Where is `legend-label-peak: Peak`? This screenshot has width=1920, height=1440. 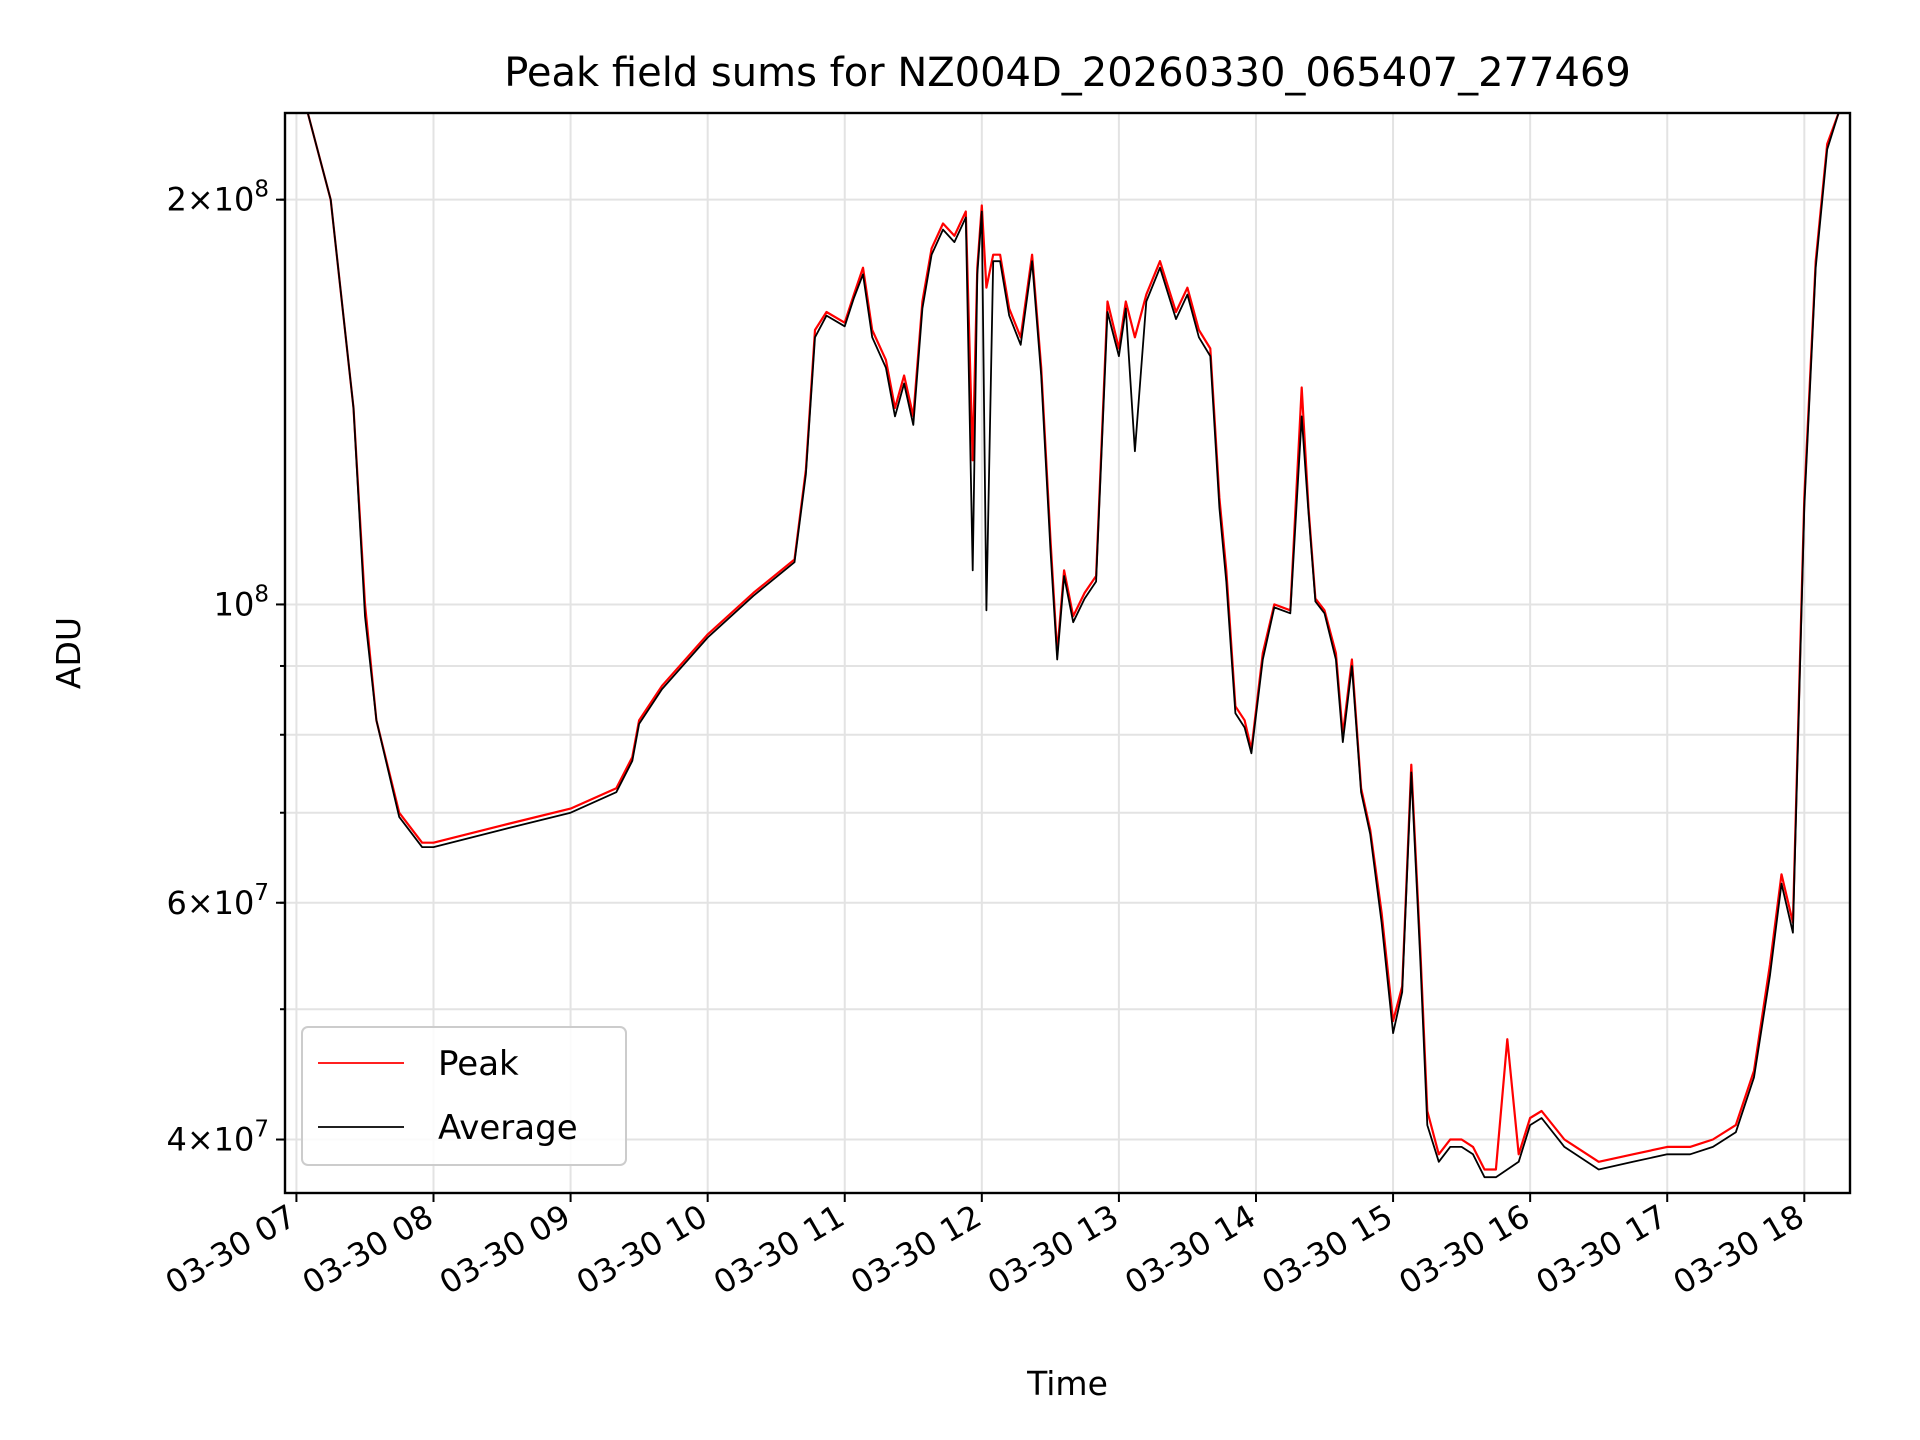
legend-label-peak: Peak is located at coordinates (478, 1064).